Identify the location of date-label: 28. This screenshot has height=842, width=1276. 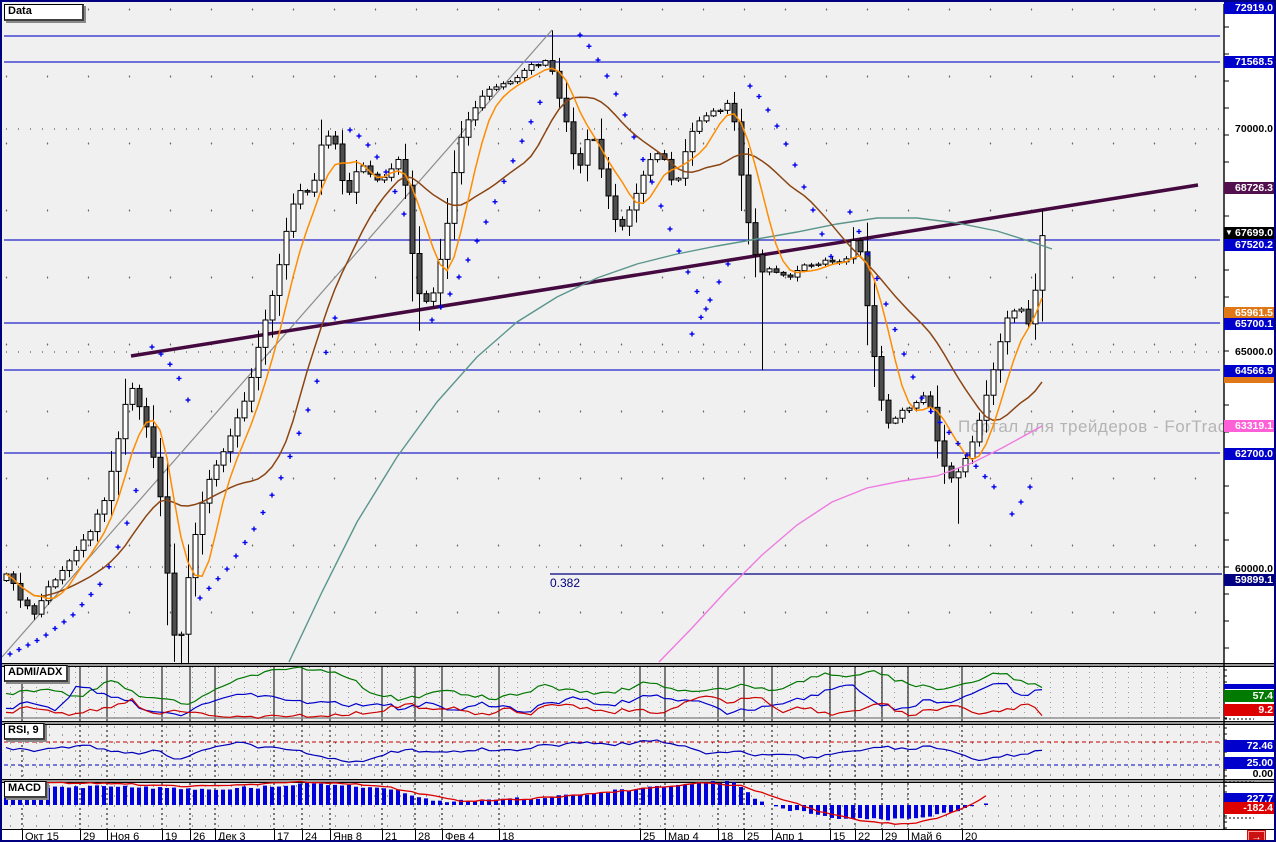
(424, 836).